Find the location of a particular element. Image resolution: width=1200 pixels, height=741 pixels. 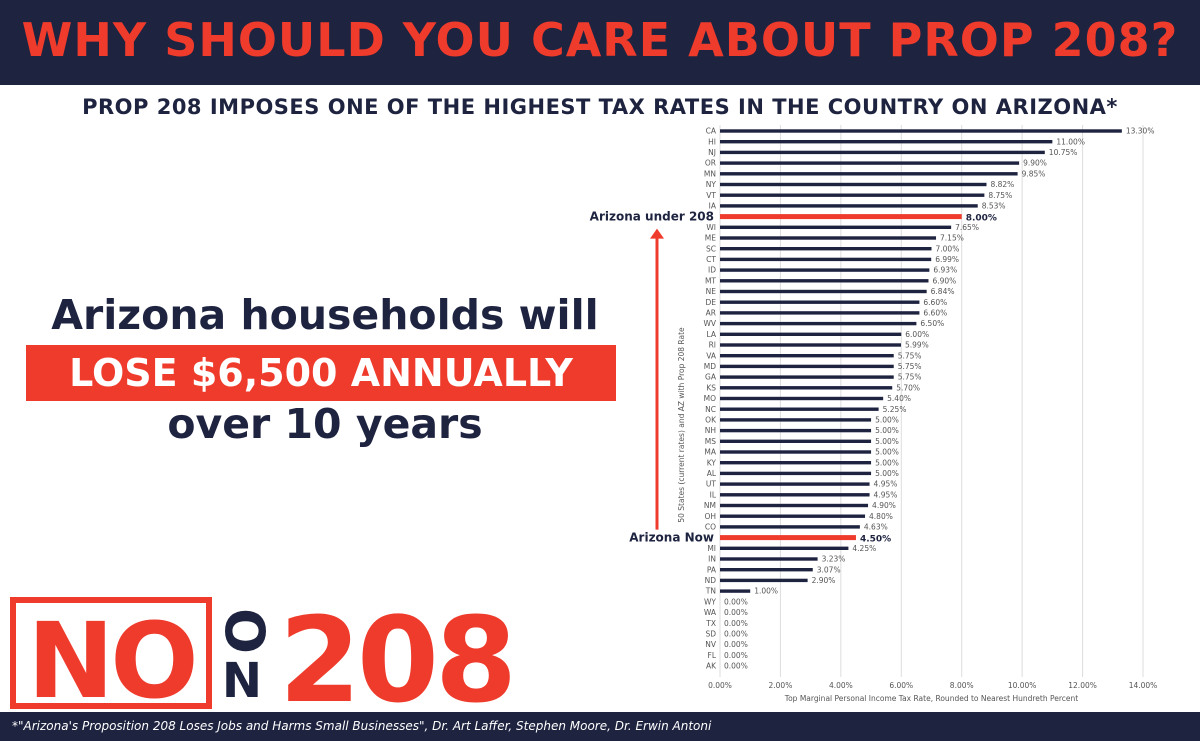

category-label: CA is located at coordinates (711, 131).